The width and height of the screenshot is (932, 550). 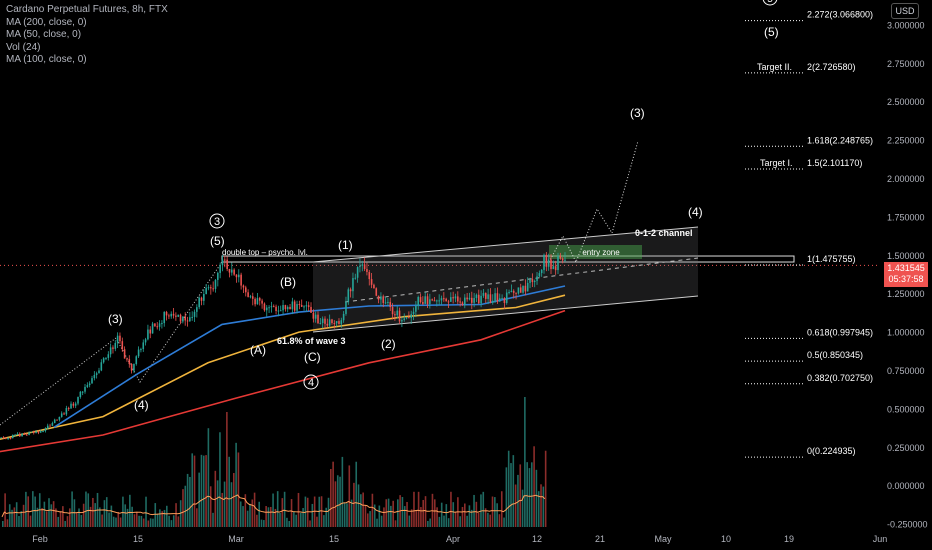 What do you see at coordinates (46, 22) in the screenshot?
I see `legend-ma200: MA (200, close, 0)` at bounding box center [46, 22].